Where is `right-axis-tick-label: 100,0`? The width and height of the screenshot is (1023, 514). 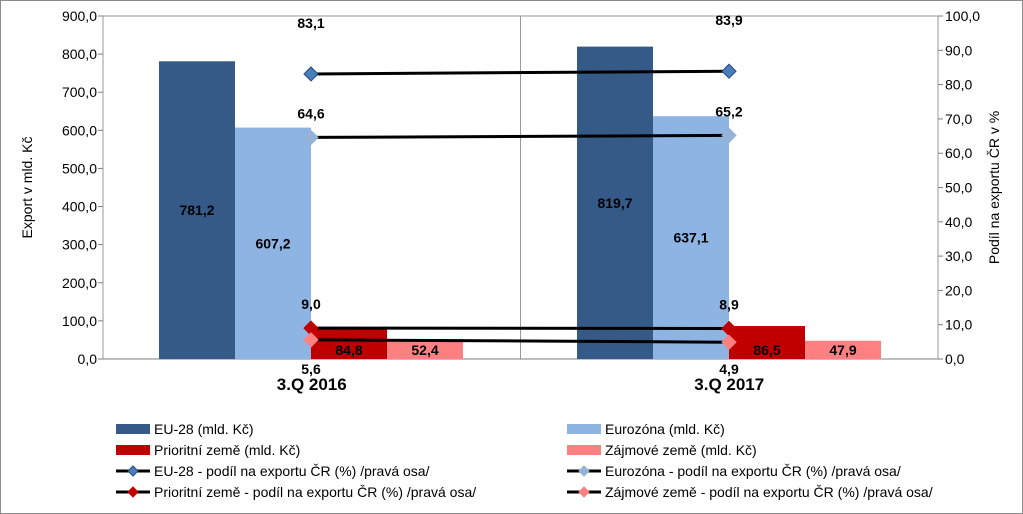
right-axis-tick-label: 100,0 is located at coordinates (962, 16).